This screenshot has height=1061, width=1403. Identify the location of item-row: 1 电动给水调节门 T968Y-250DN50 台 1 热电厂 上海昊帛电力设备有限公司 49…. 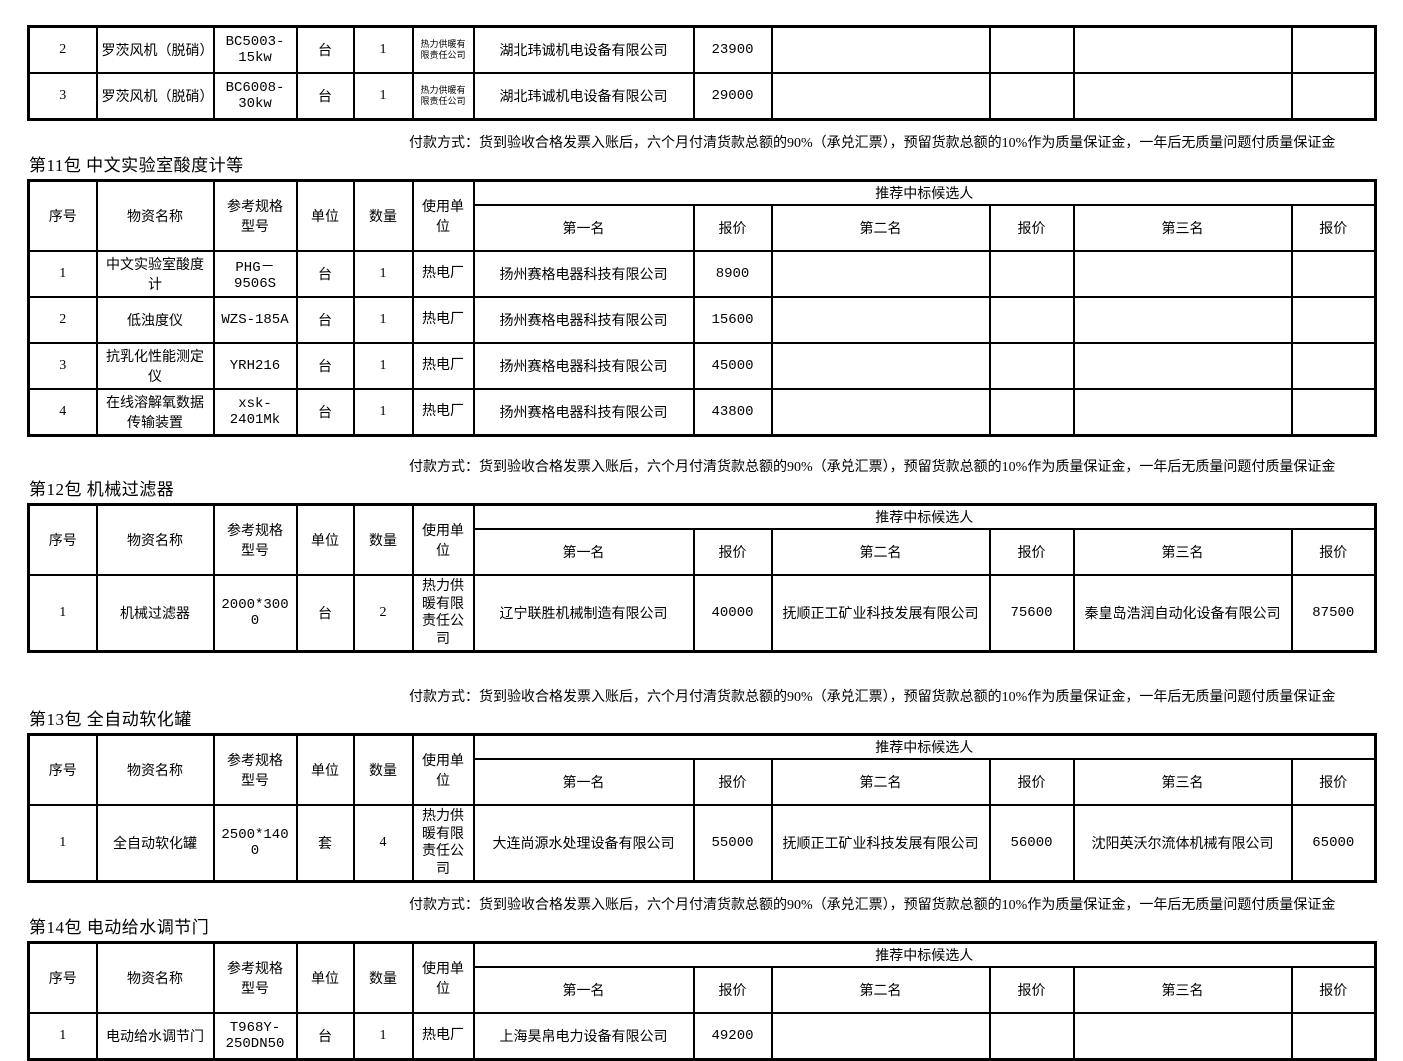
(702, 1036).